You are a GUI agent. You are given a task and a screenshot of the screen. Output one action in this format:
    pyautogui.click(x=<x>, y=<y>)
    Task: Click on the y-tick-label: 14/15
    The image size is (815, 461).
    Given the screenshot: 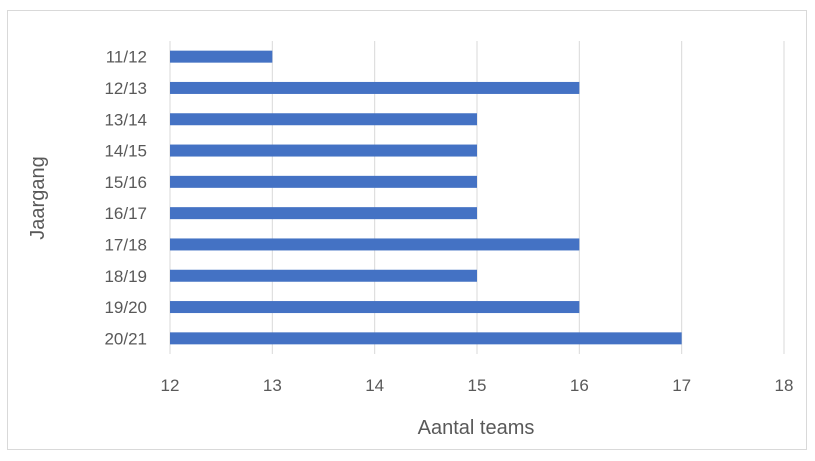 What is the action you would take?
    pyautogui.click(x=125, y=151)
    